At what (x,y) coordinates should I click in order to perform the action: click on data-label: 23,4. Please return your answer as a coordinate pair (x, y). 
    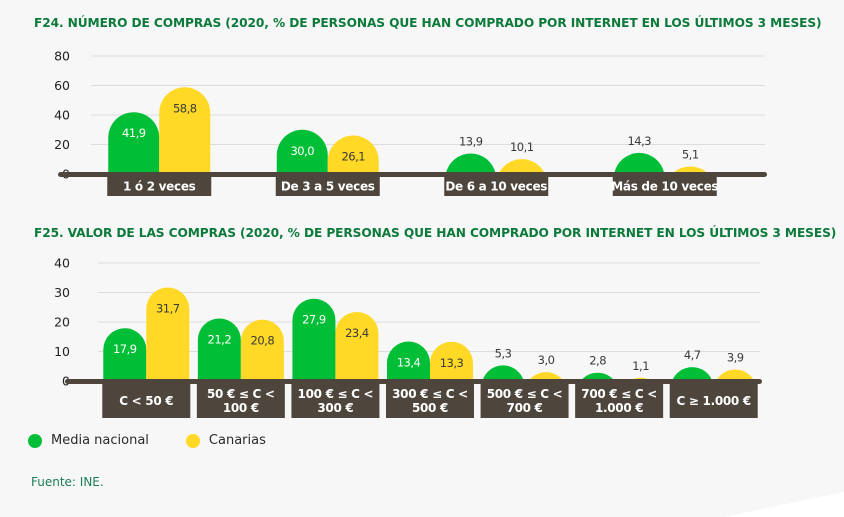
    Looking at the image, I should click on (357, 333).